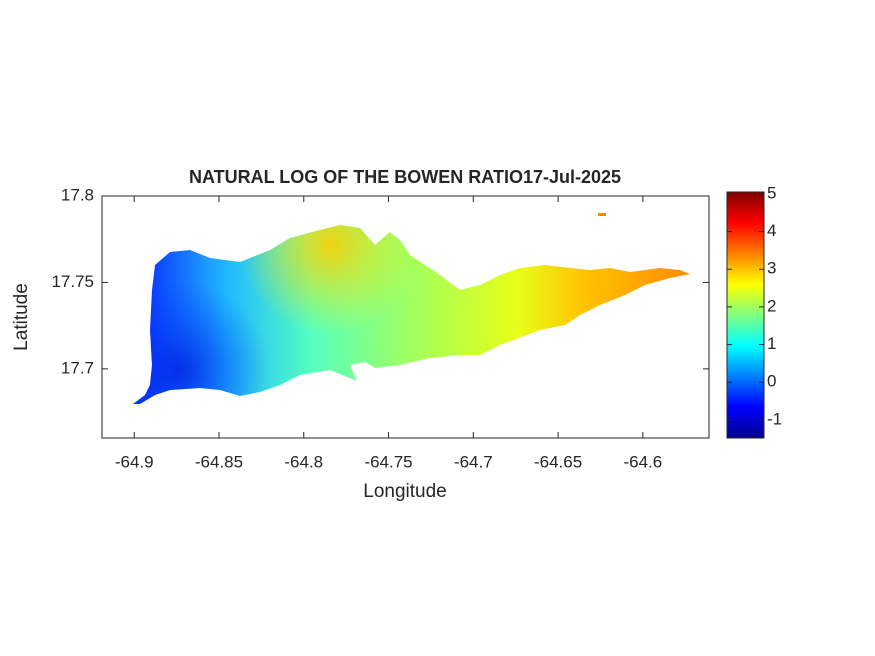  What do you see at coordinates (388, 461) in the screenshot?
I see `x-tick-label: -64.75` at bounding box center [388, 461].